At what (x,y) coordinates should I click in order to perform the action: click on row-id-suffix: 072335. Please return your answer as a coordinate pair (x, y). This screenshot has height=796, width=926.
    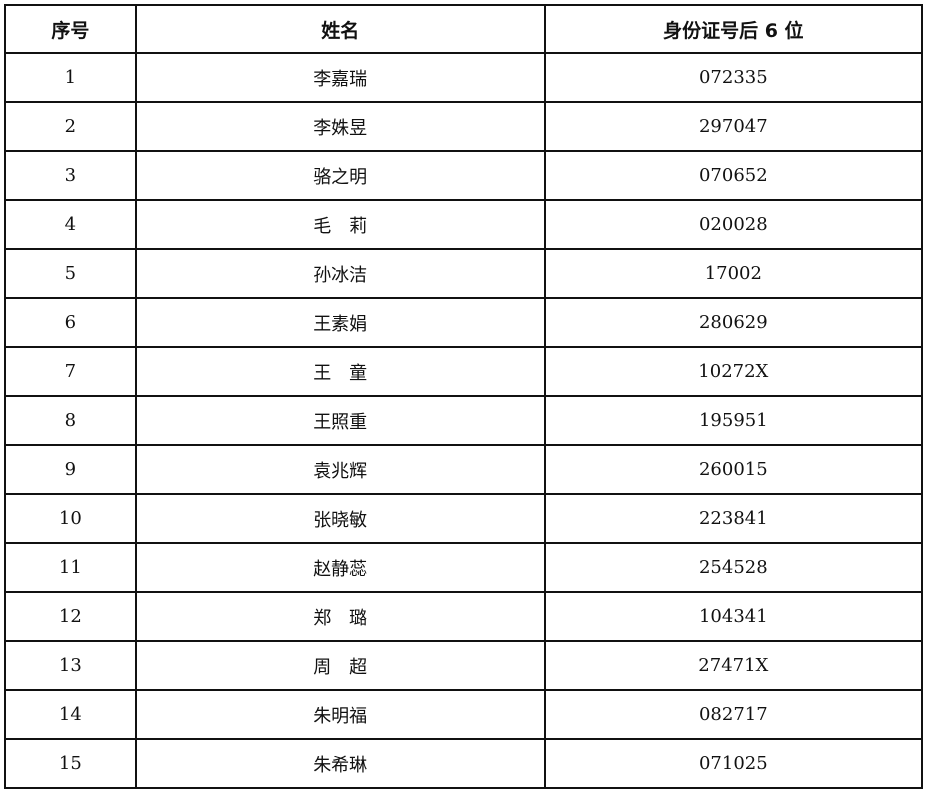
    Looking at the image, I should click on (733, 77).